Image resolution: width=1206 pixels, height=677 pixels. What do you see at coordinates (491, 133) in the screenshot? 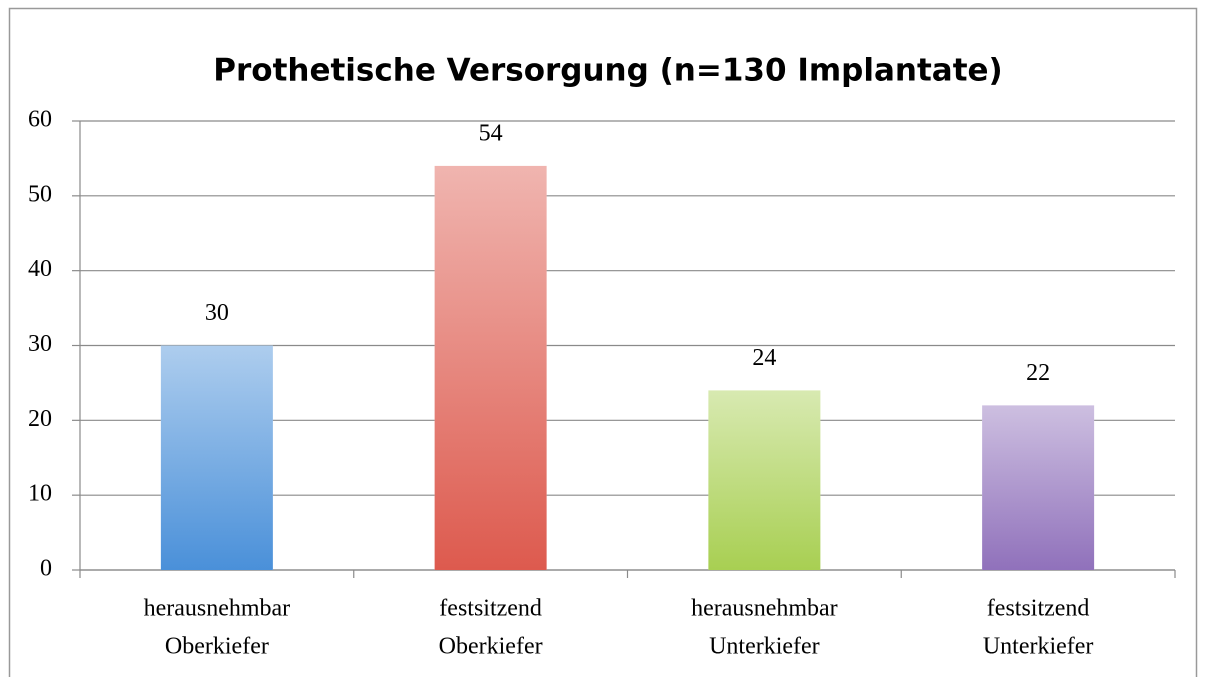
I see `value-label: 54` at bounding box center [491, 133].